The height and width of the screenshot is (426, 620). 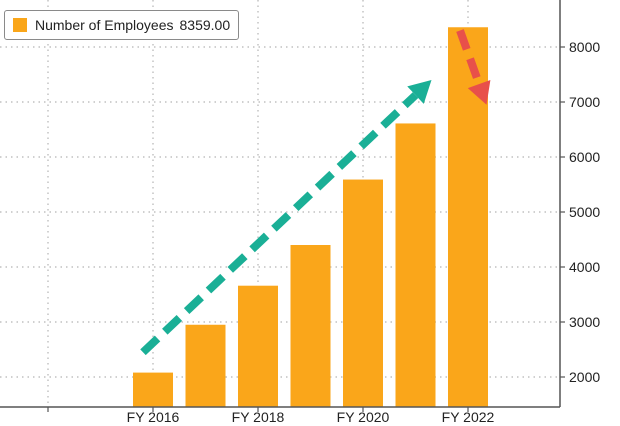 What do you see at coordinates (584, 377) in the screenshot?
I see `y-tick-label: 2000` at bounding box center [584, 377].